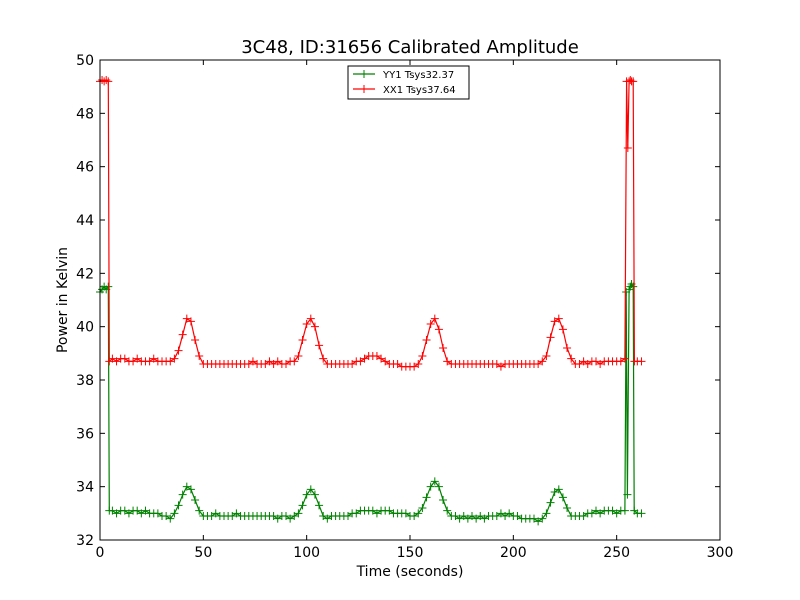 This screenshot has width=800, height=600. What do you see at coordinates (63, 300) in the screenshot?
I see `y-axis-label: Power in Kelvin` at bounding box center [63, 300].